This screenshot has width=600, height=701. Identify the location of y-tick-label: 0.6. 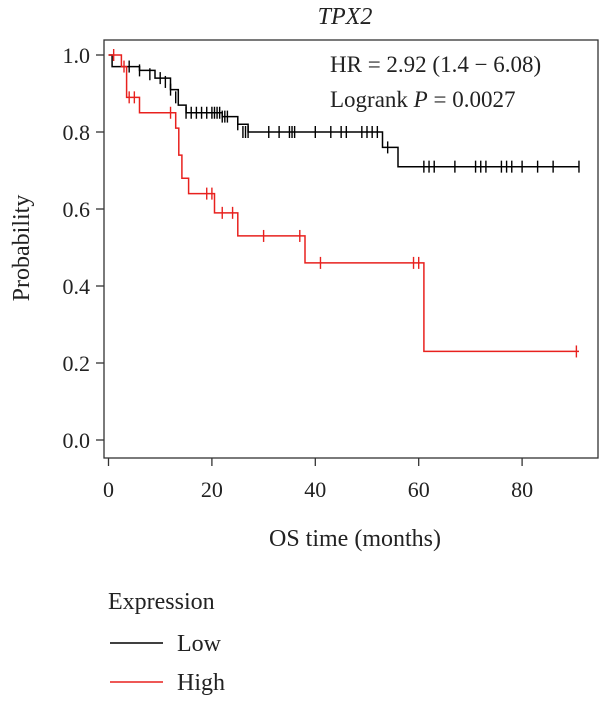
(77, 209).